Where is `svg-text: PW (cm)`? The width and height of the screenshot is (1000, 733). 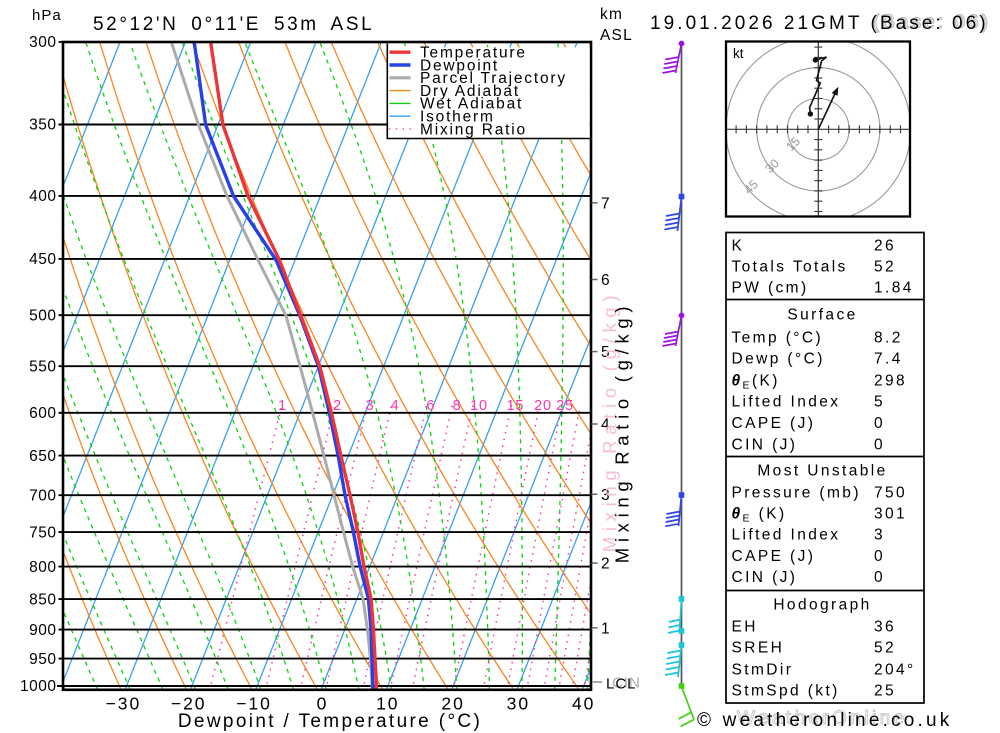
svg-text: PW (cm) is located at coordinates (770, 288).